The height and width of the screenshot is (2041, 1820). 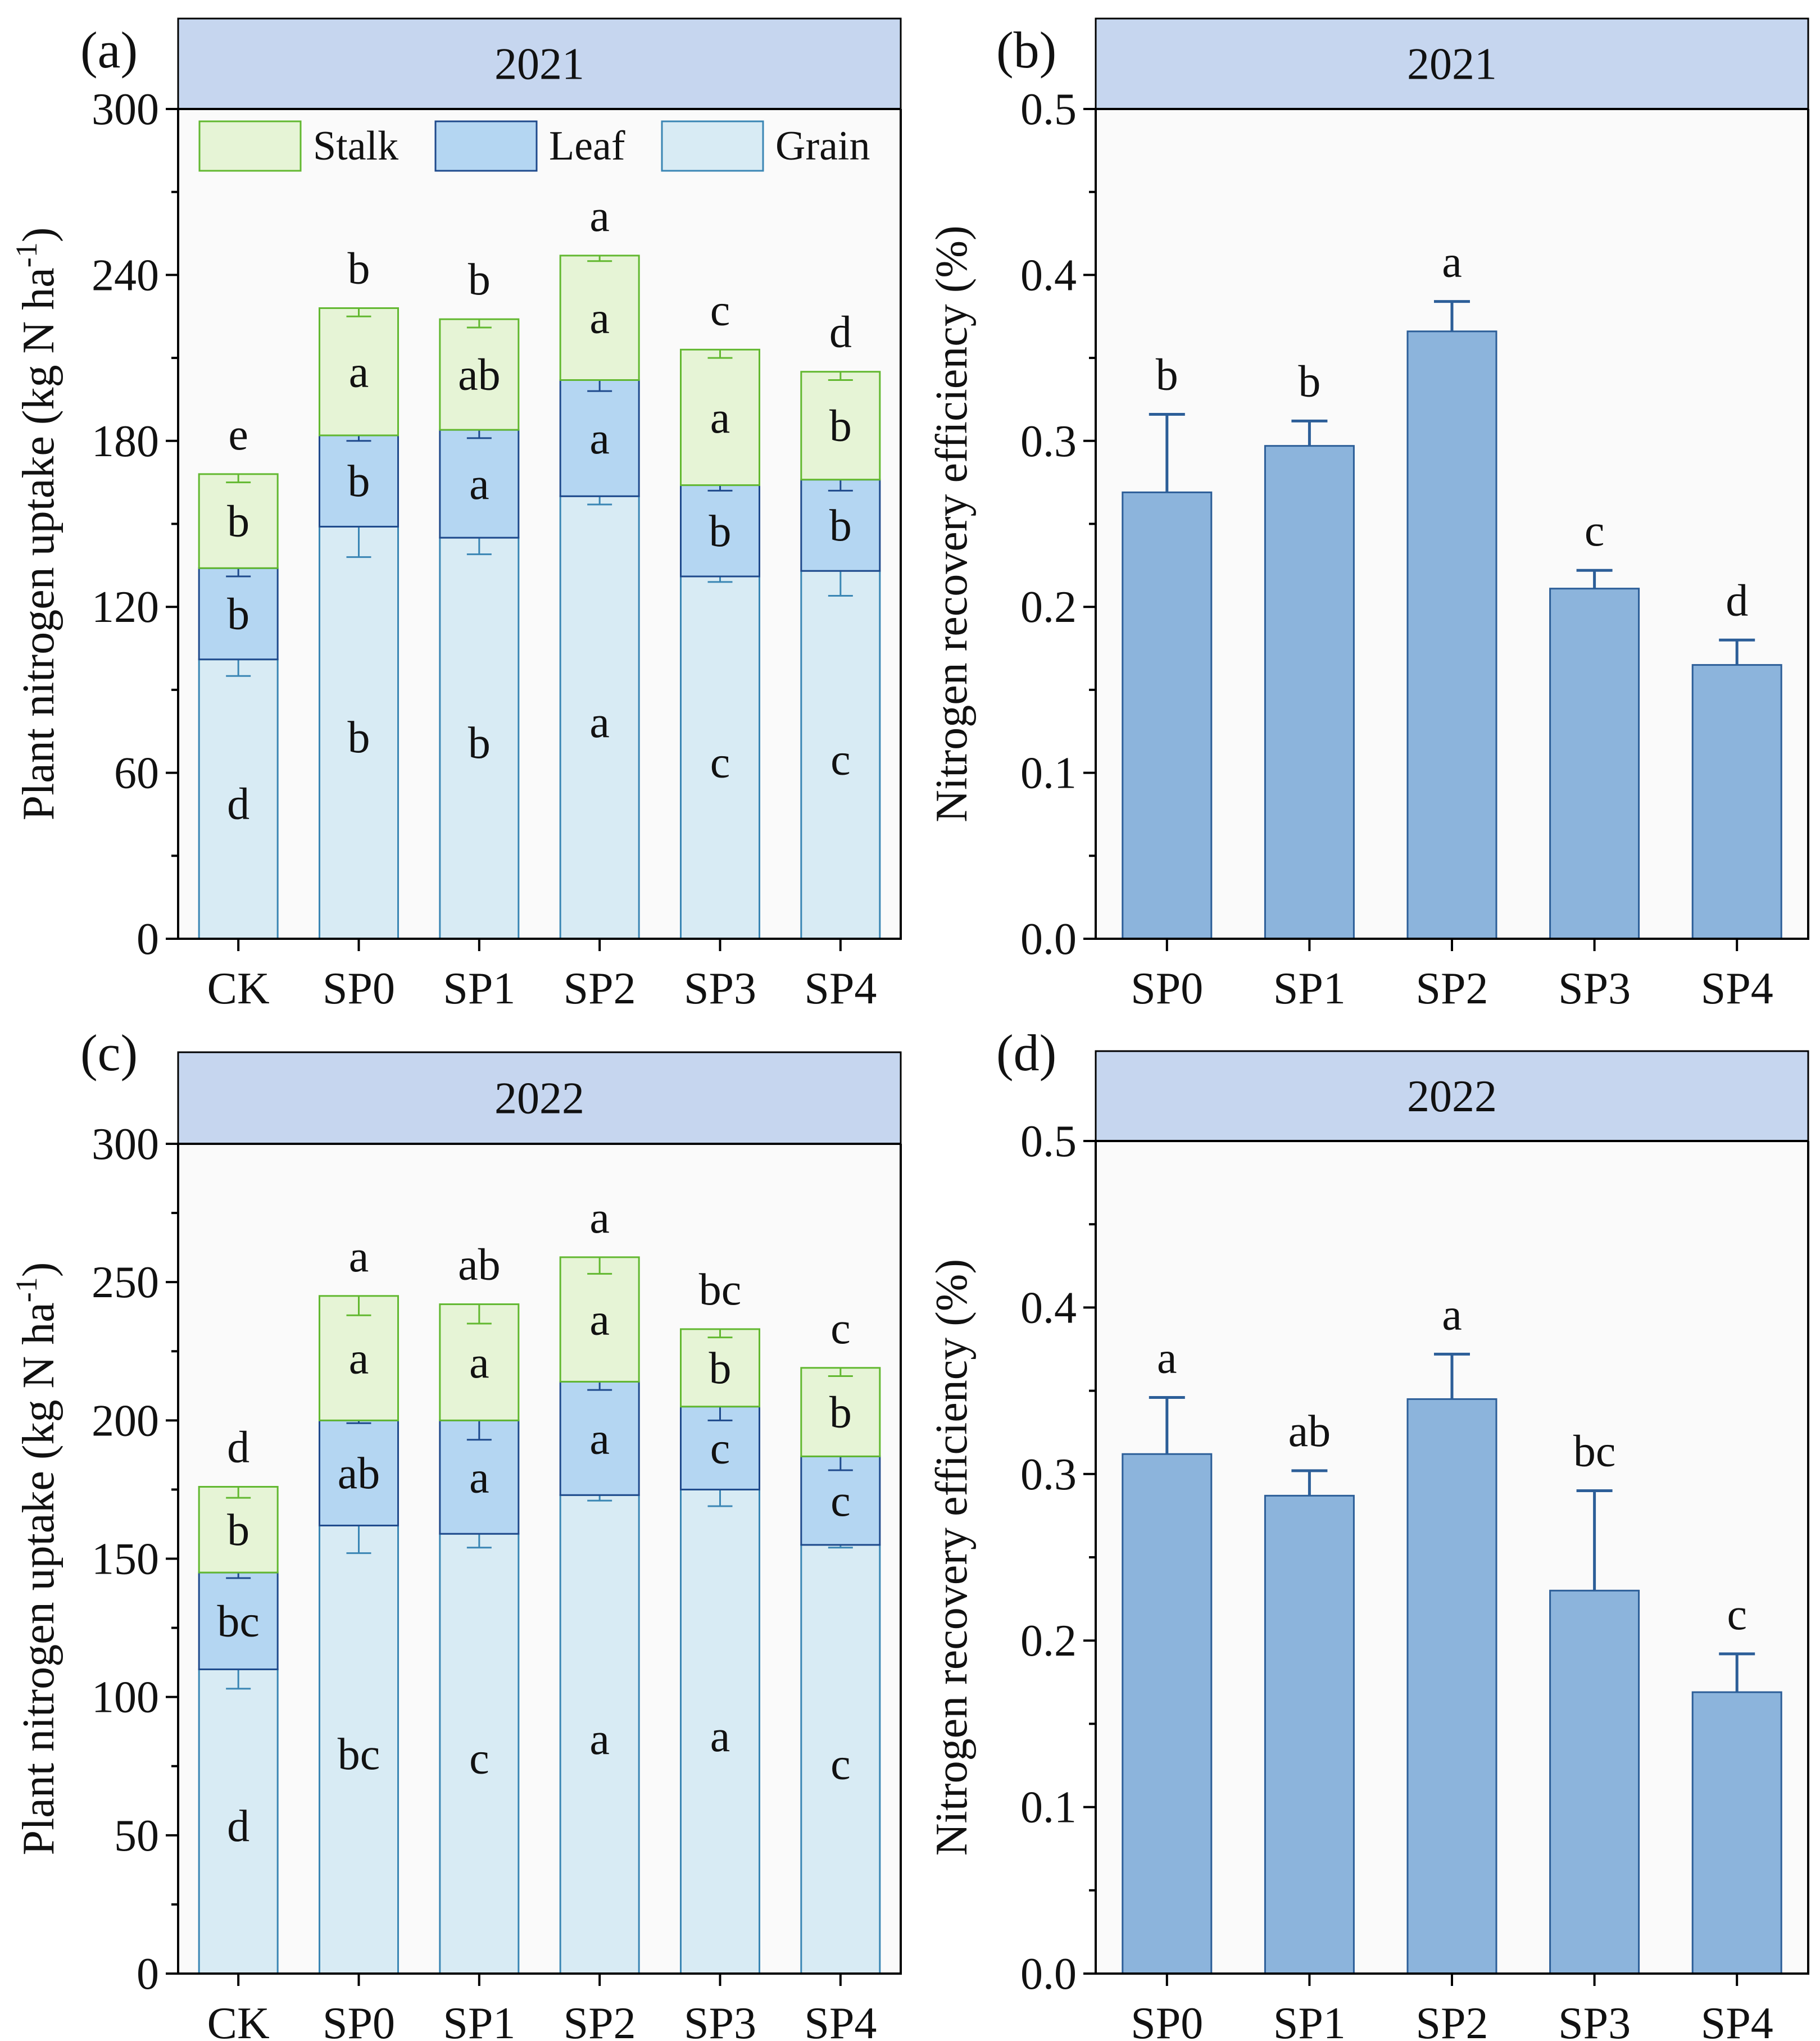 I want to click on y-tick-label: 0.3, so click(x=1048, y=442).